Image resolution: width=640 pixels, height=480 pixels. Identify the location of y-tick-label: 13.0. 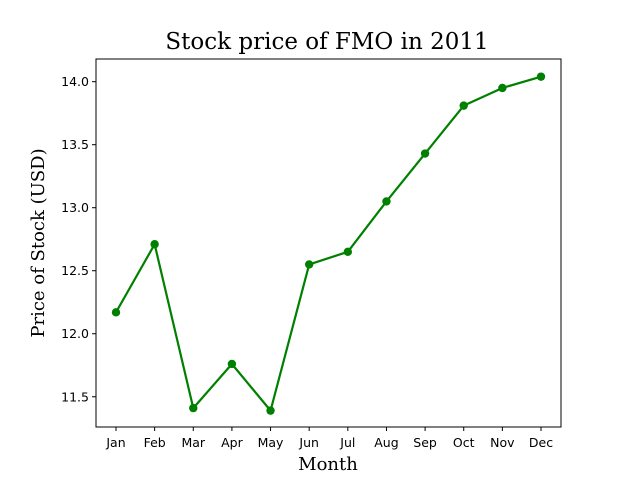
(75, 207).